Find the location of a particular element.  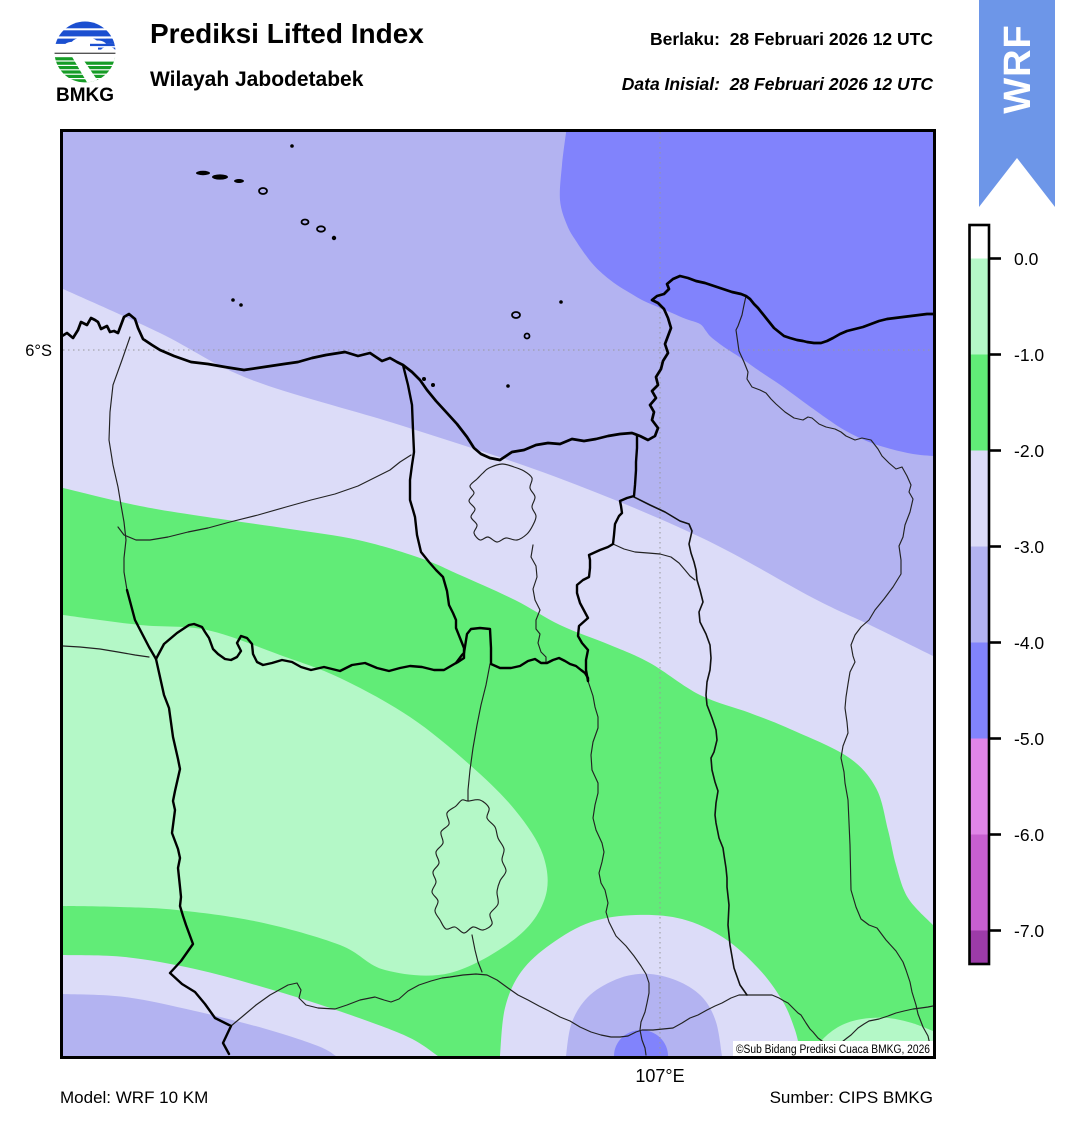

svg-text: 0.0 is located at coordinates (1026, 259).